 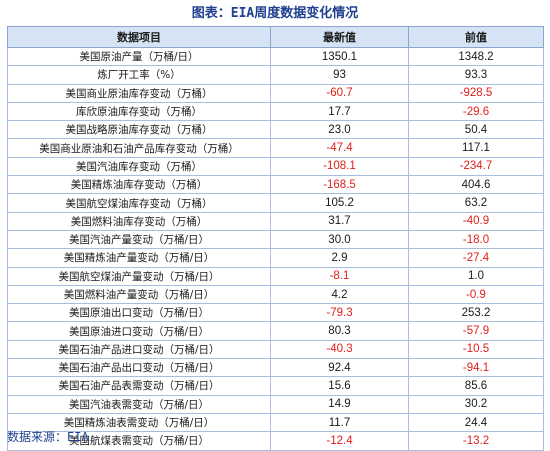 What do you see at coordinates (476, 185) in the screenshot?
I see `row-previous-value: 404.6` at bounding box center [476, 185].